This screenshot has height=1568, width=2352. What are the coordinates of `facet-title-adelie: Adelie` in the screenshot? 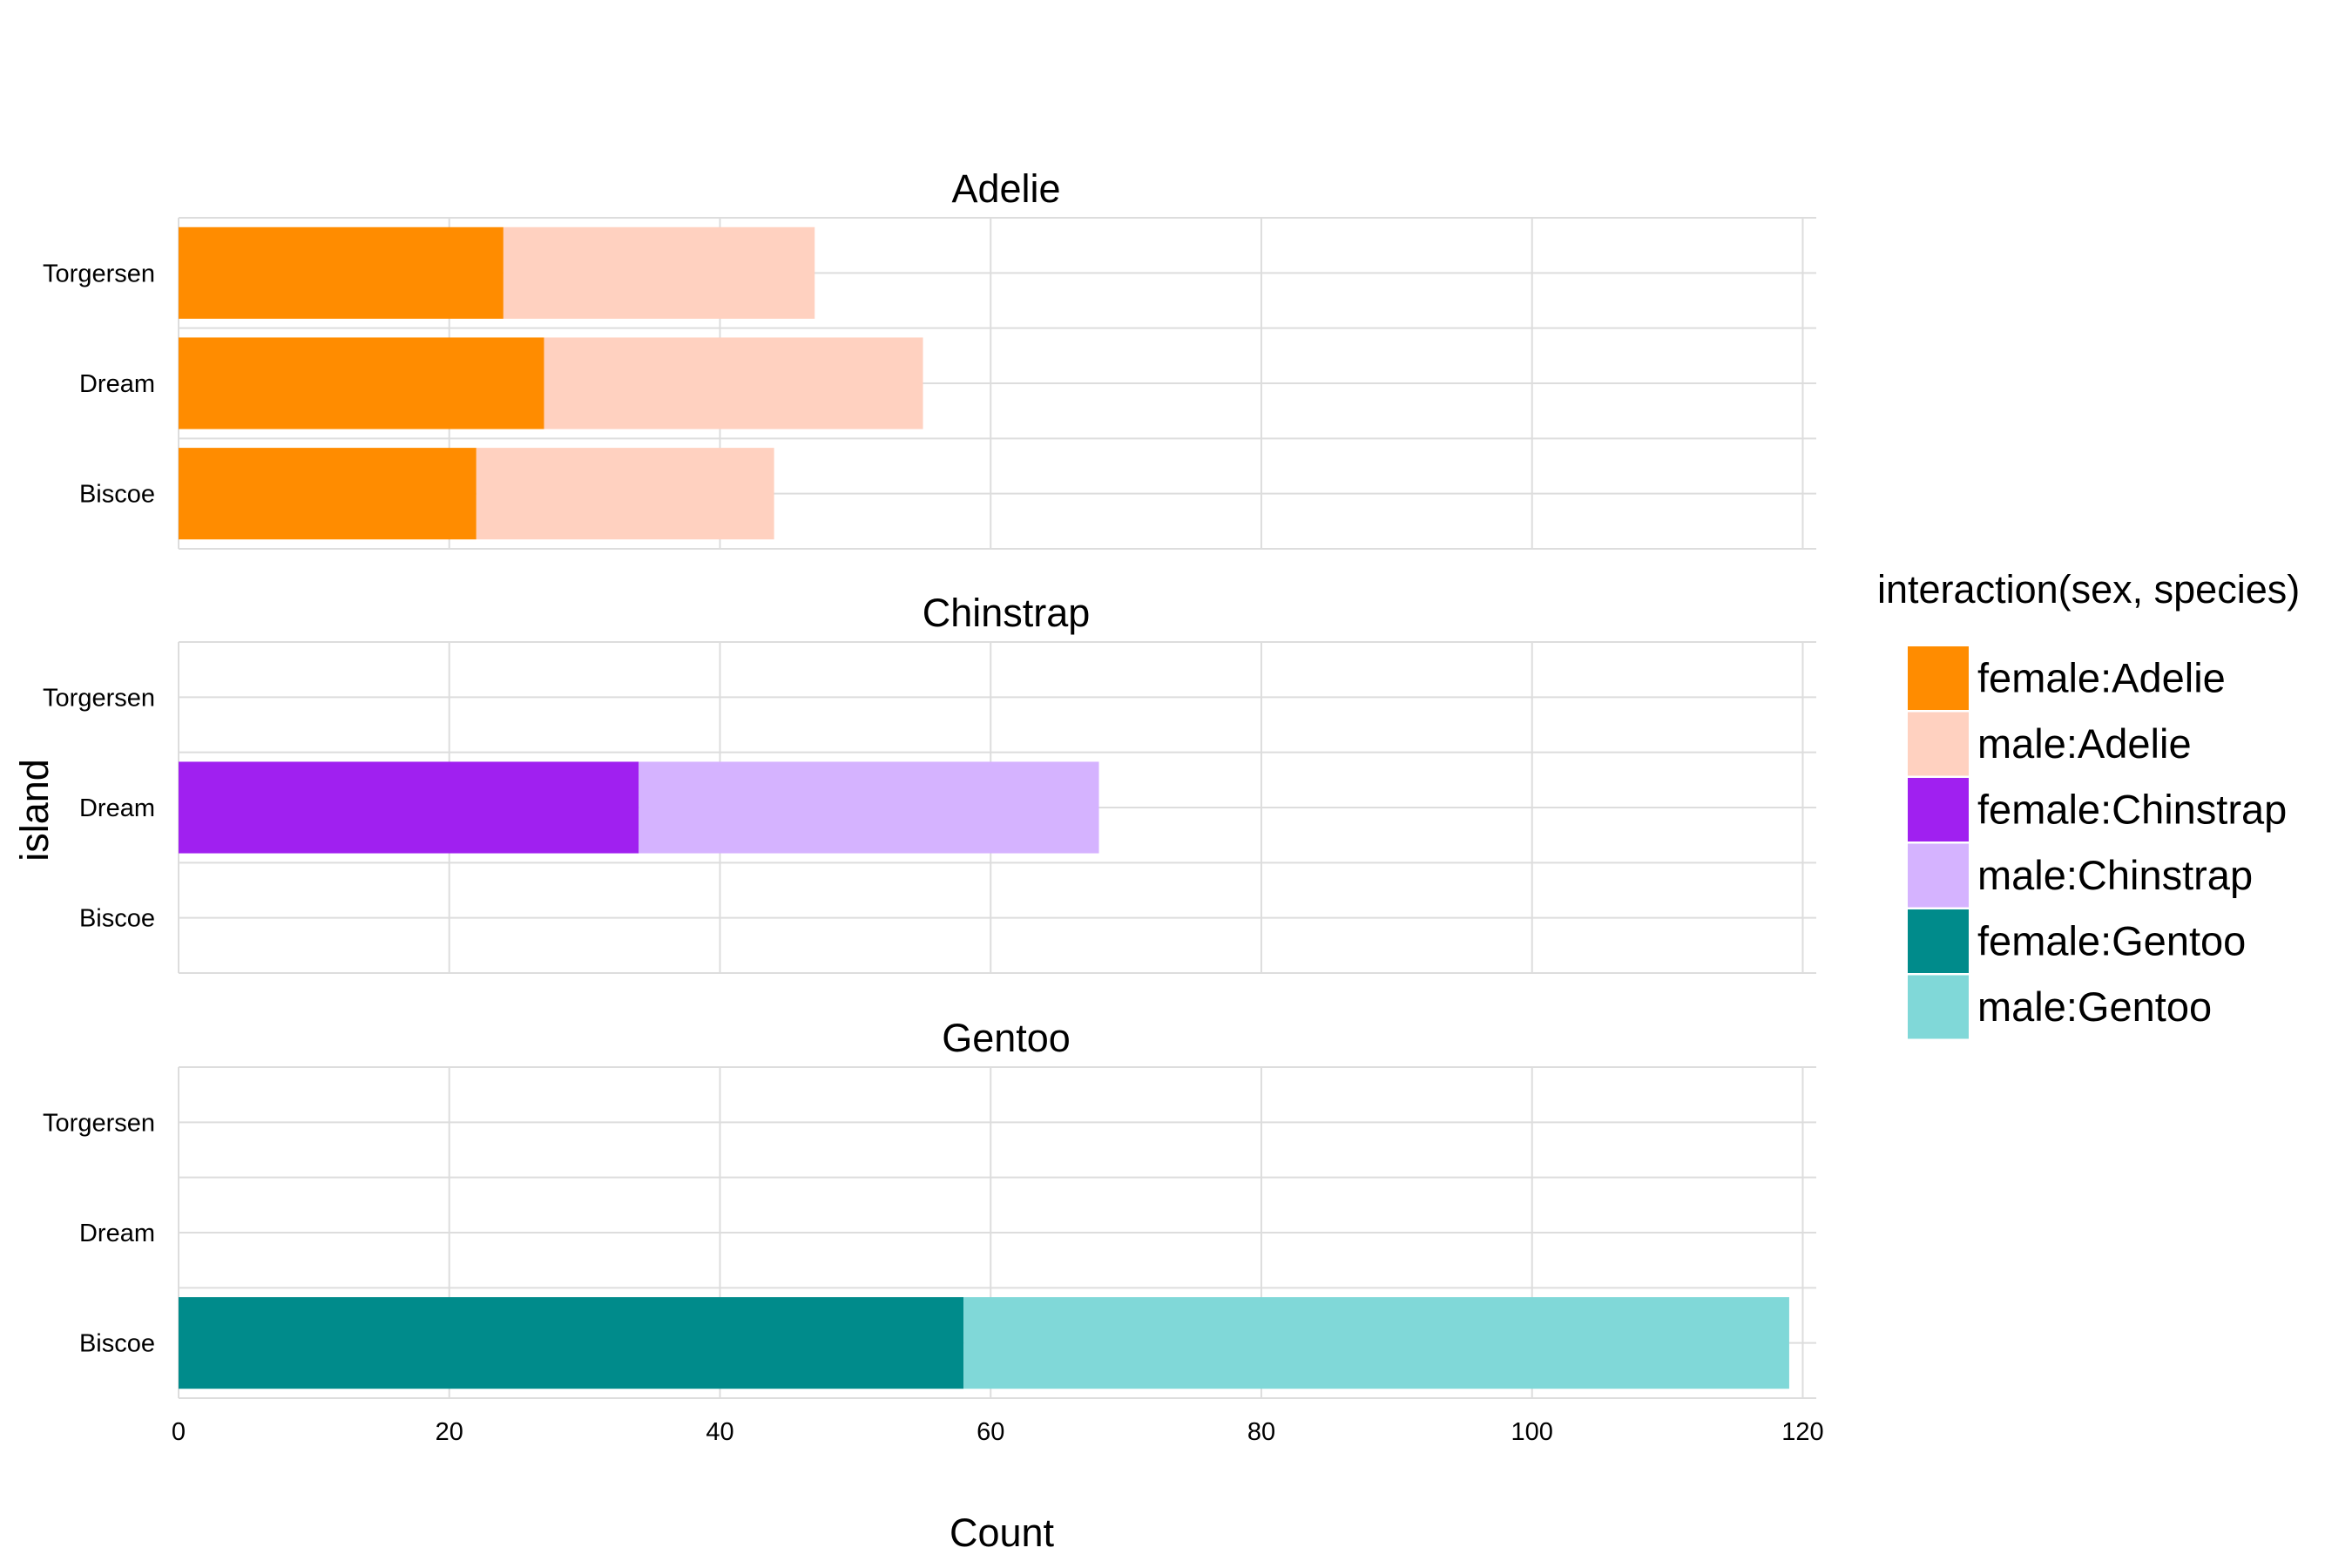 It's located at (1005, 188).